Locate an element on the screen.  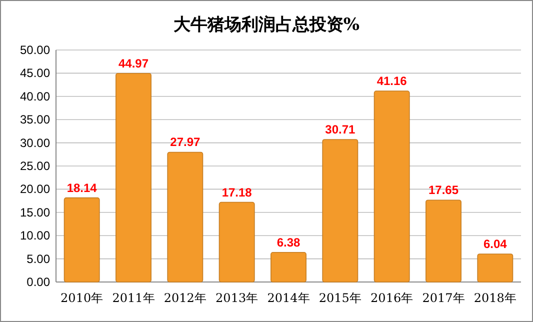
y-tick-label: 10.00 is located at coordinates (35, 235).